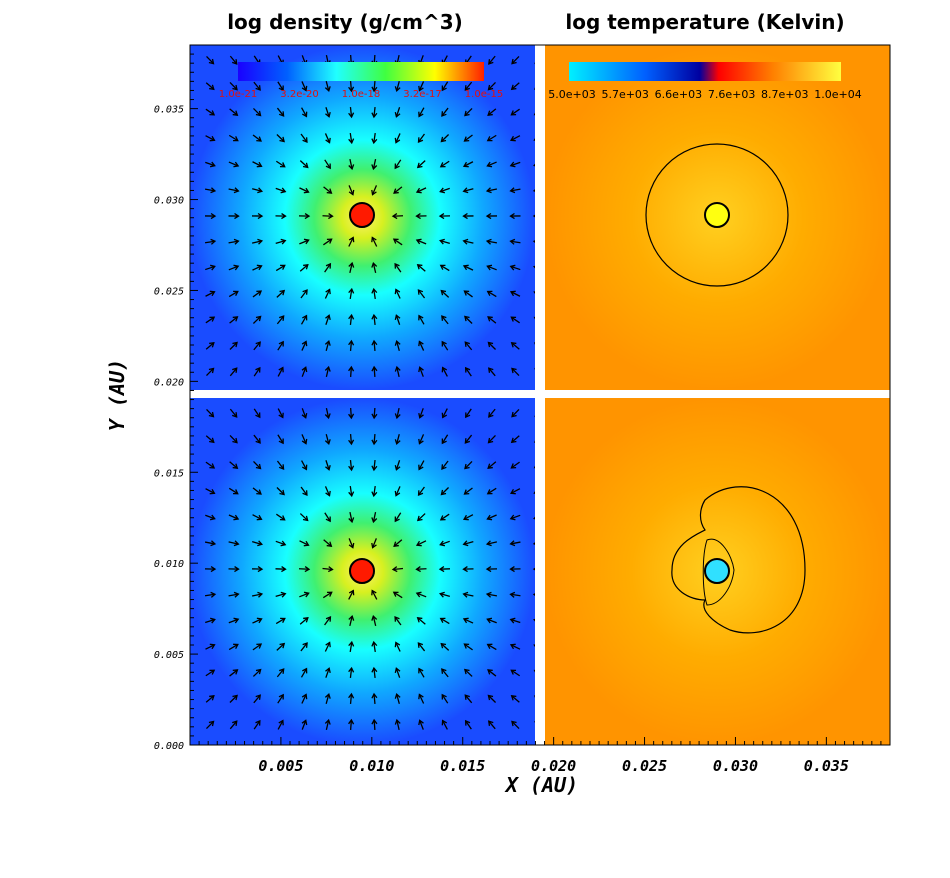 Image resolution: width=950 pixels, height=878 pixels. I want to click on temperature-colorbar-tick: 5.7e+03, so click(624, 94).